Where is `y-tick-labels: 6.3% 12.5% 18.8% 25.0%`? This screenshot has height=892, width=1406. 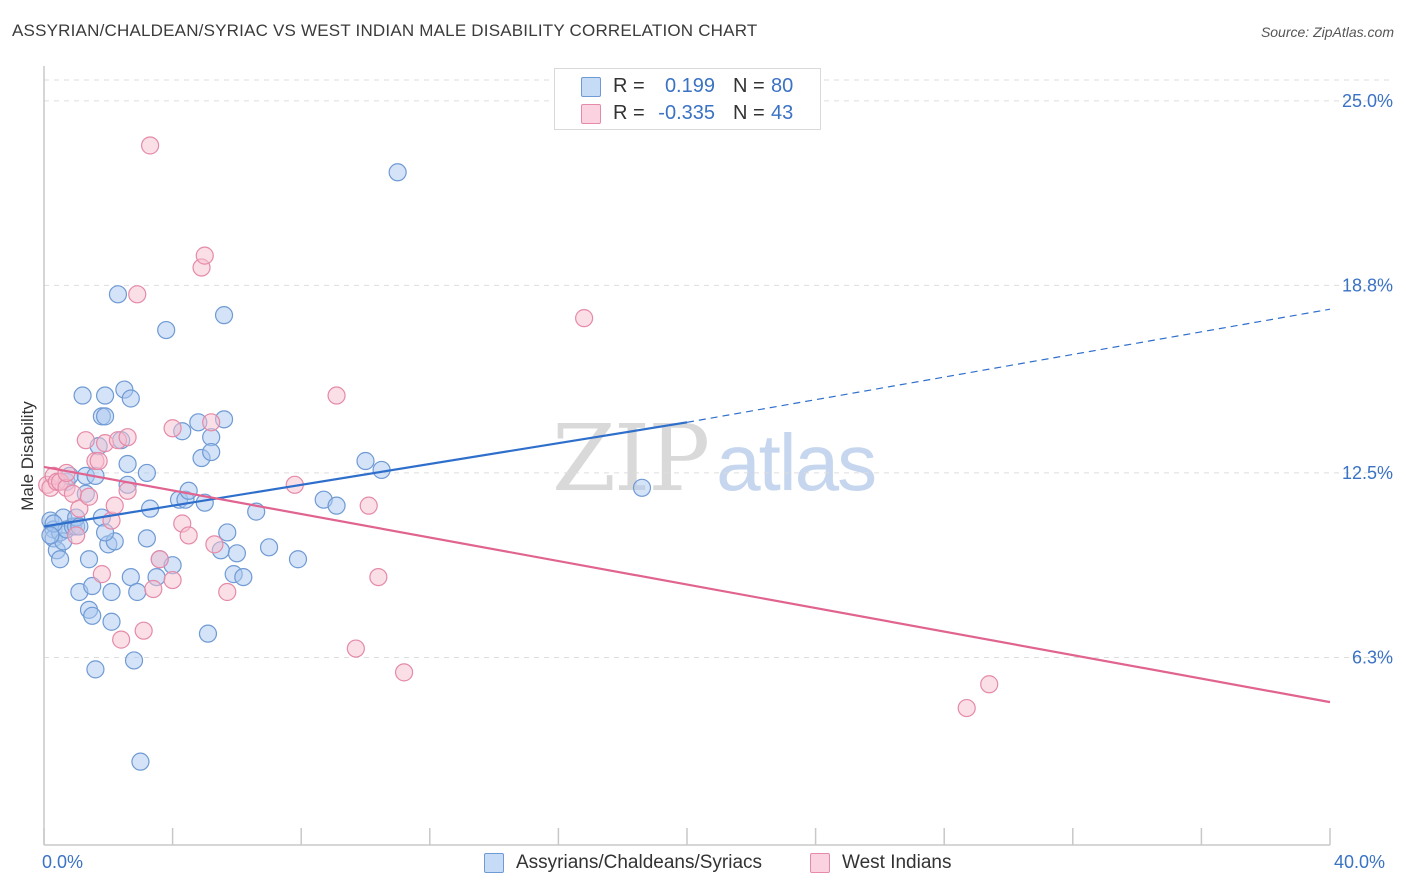 y-tick-labels: 6.3% 12.5% 18.8% 25.0% is located at coordinates (1367, 379).